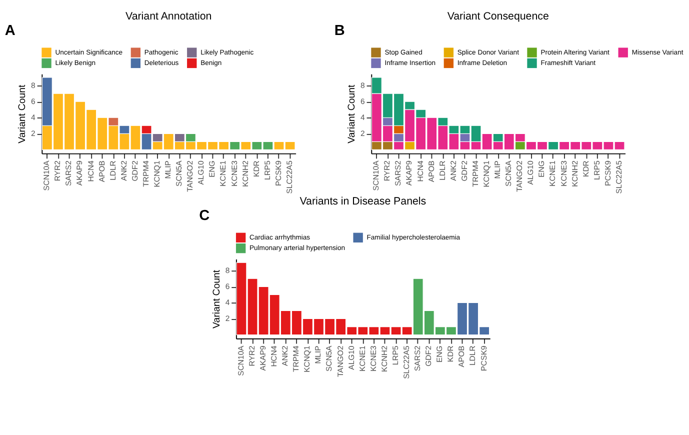 The height and width of the screenshot is (435, 689). I want to click on chart-title: Variants in Disease Panels, so click(363, 202).